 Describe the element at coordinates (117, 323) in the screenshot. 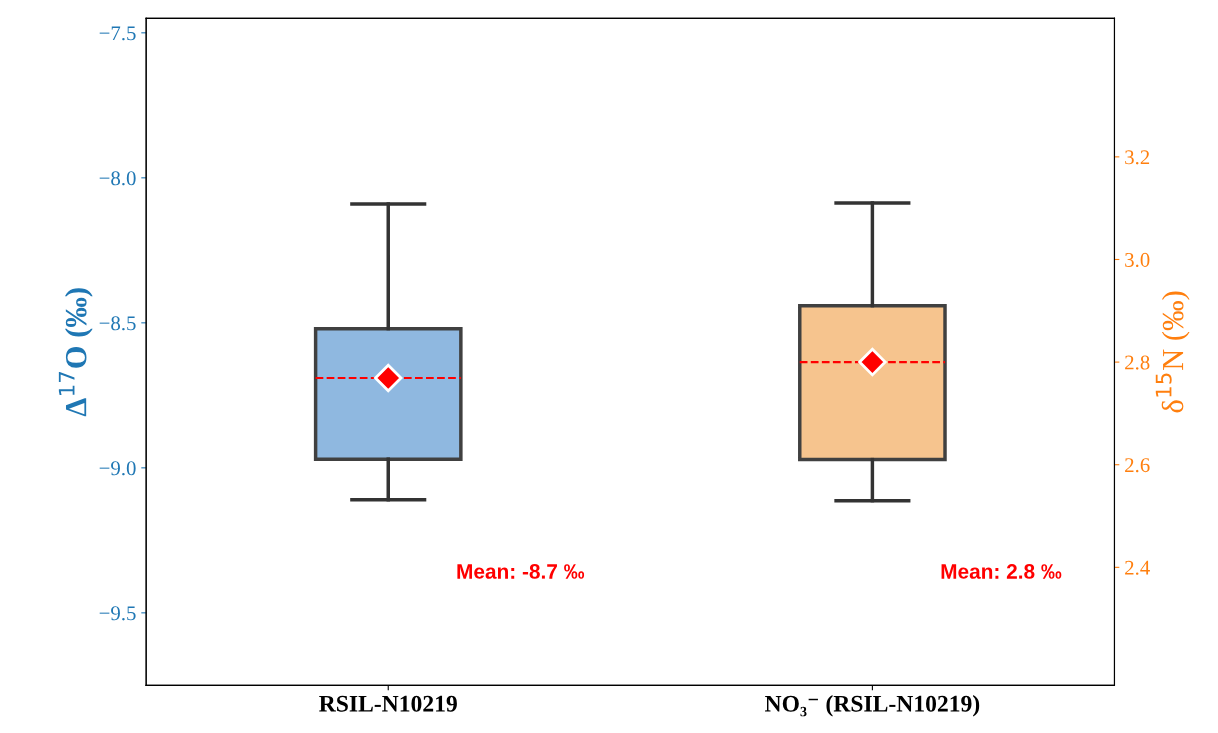

I see `y-tick-label: −8.5` at that location.